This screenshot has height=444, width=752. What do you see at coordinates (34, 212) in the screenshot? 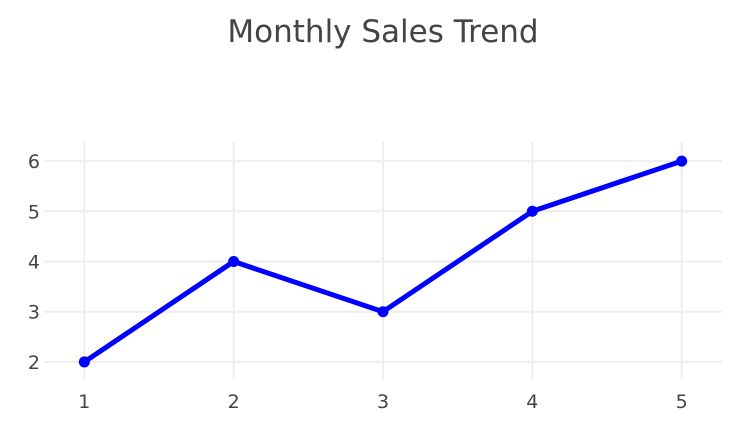
I see `y-tick-label: 5` at bounding box center [34, 212].